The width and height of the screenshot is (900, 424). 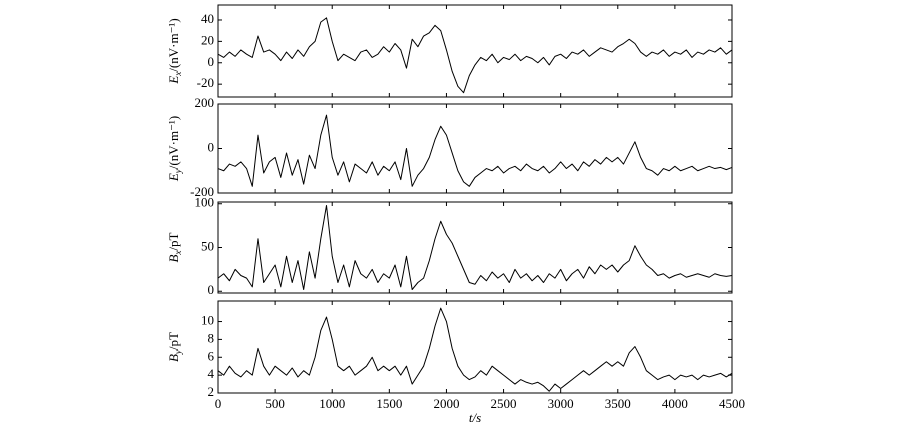 I want to click on x-tick-label: 1500, so click(x=389, y=403).